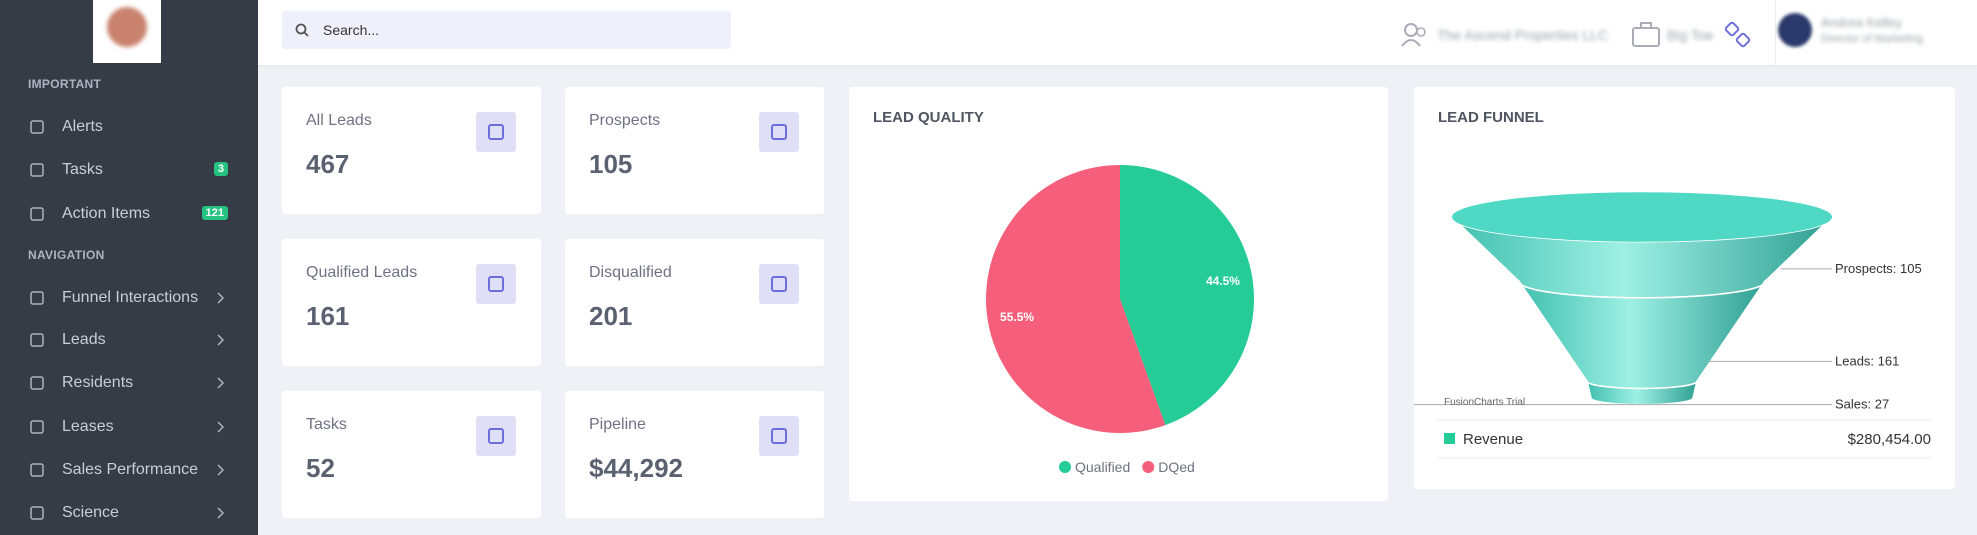 This screenshot has height=535, width=1977. I want to click on team-icon, so click(1646, 34).